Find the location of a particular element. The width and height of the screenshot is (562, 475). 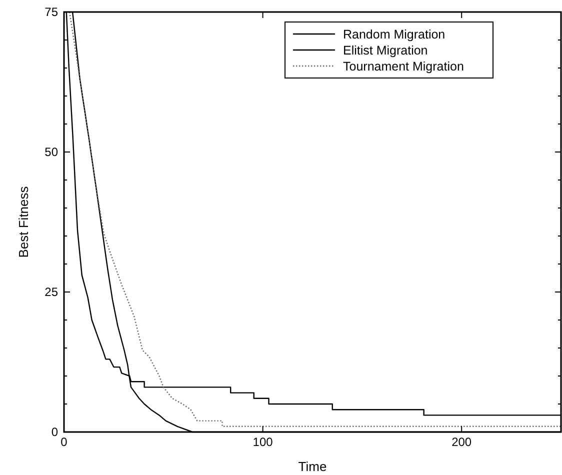

y-tick-label: 50 is located at coordinates (51, 152).